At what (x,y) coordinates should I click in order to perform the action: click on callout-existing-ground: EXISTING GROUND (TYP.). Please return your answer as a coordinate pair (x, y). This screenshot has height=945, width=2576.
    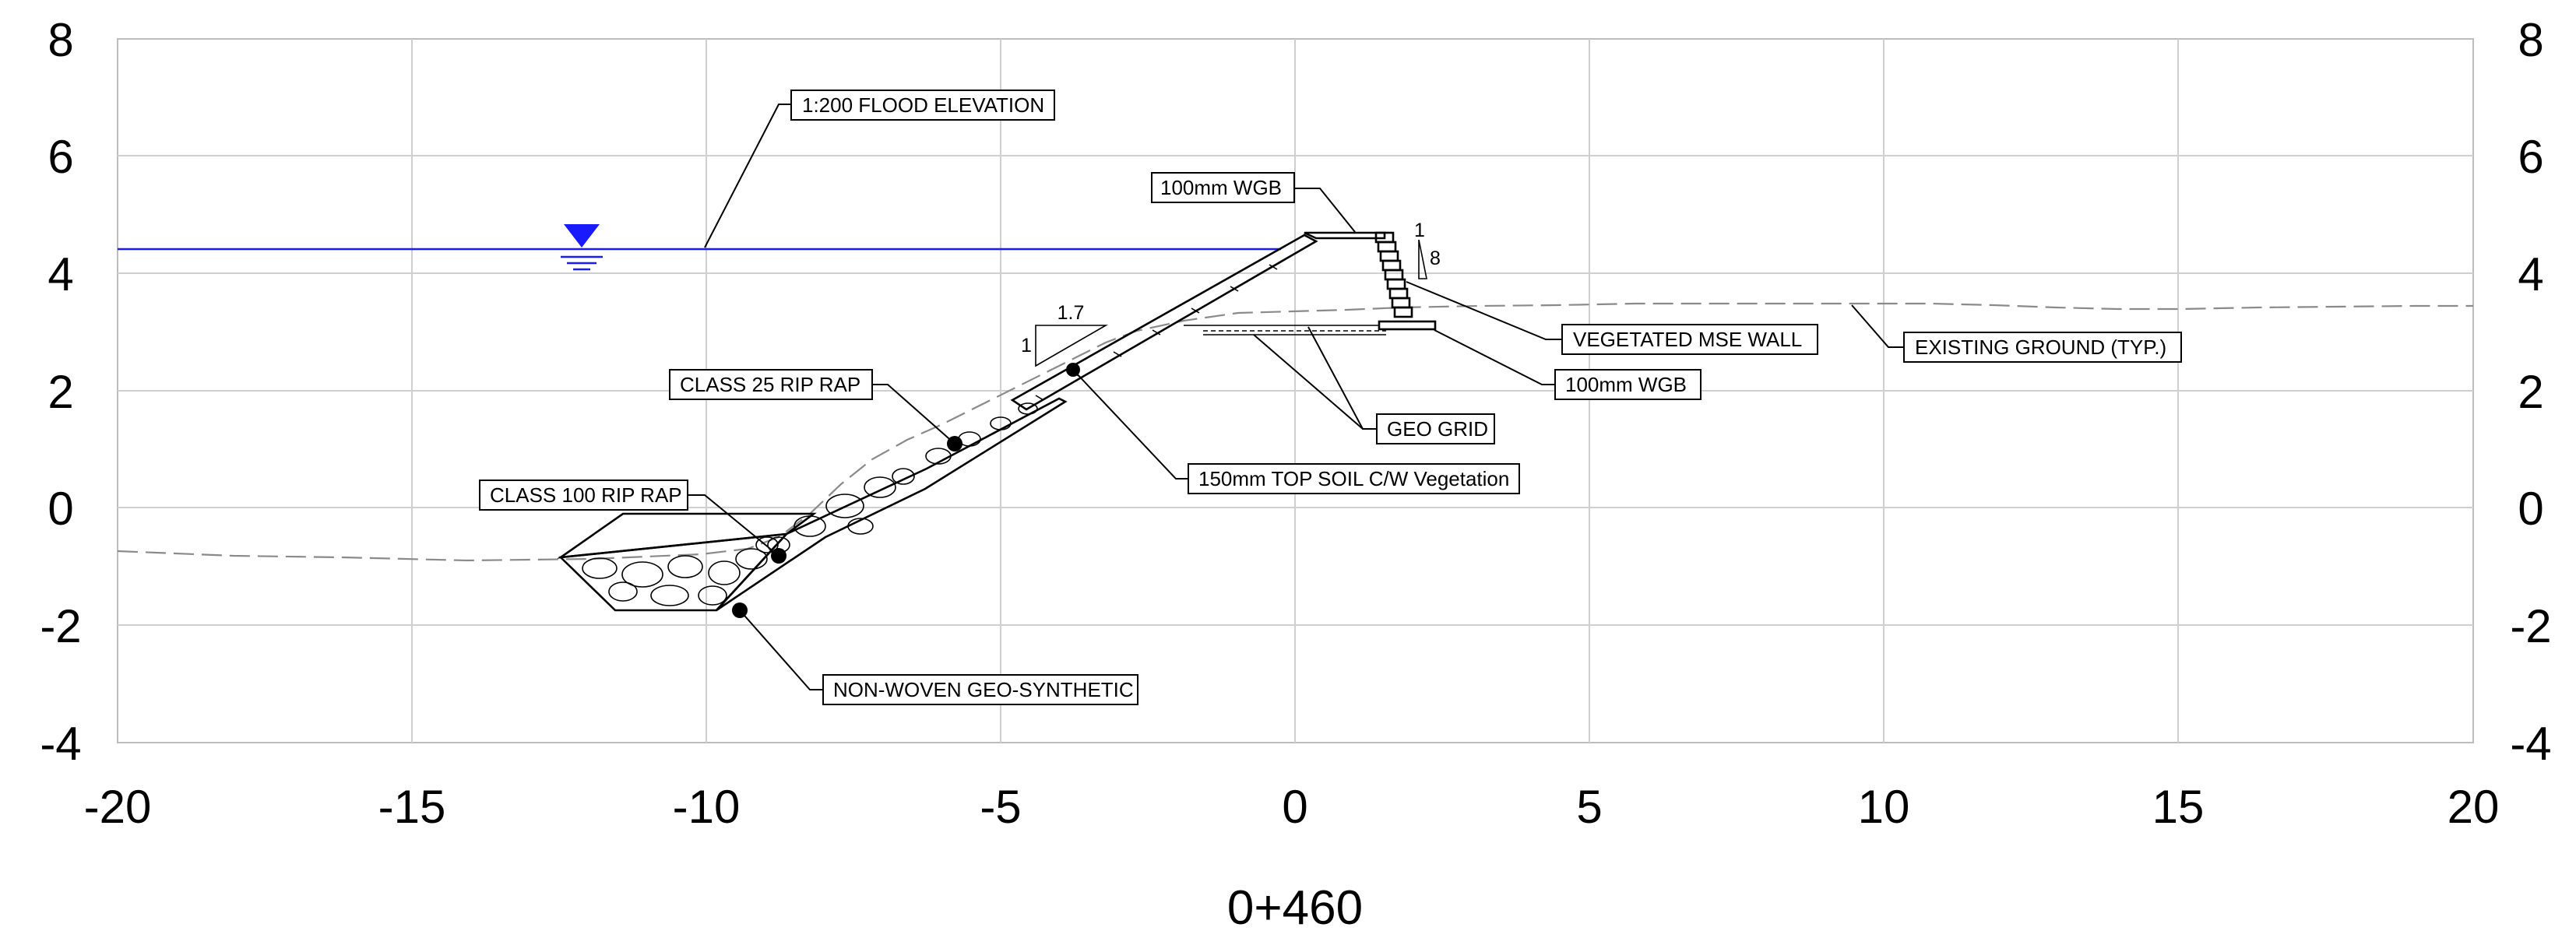
    Looking at the image, I should click on (2042, 347).